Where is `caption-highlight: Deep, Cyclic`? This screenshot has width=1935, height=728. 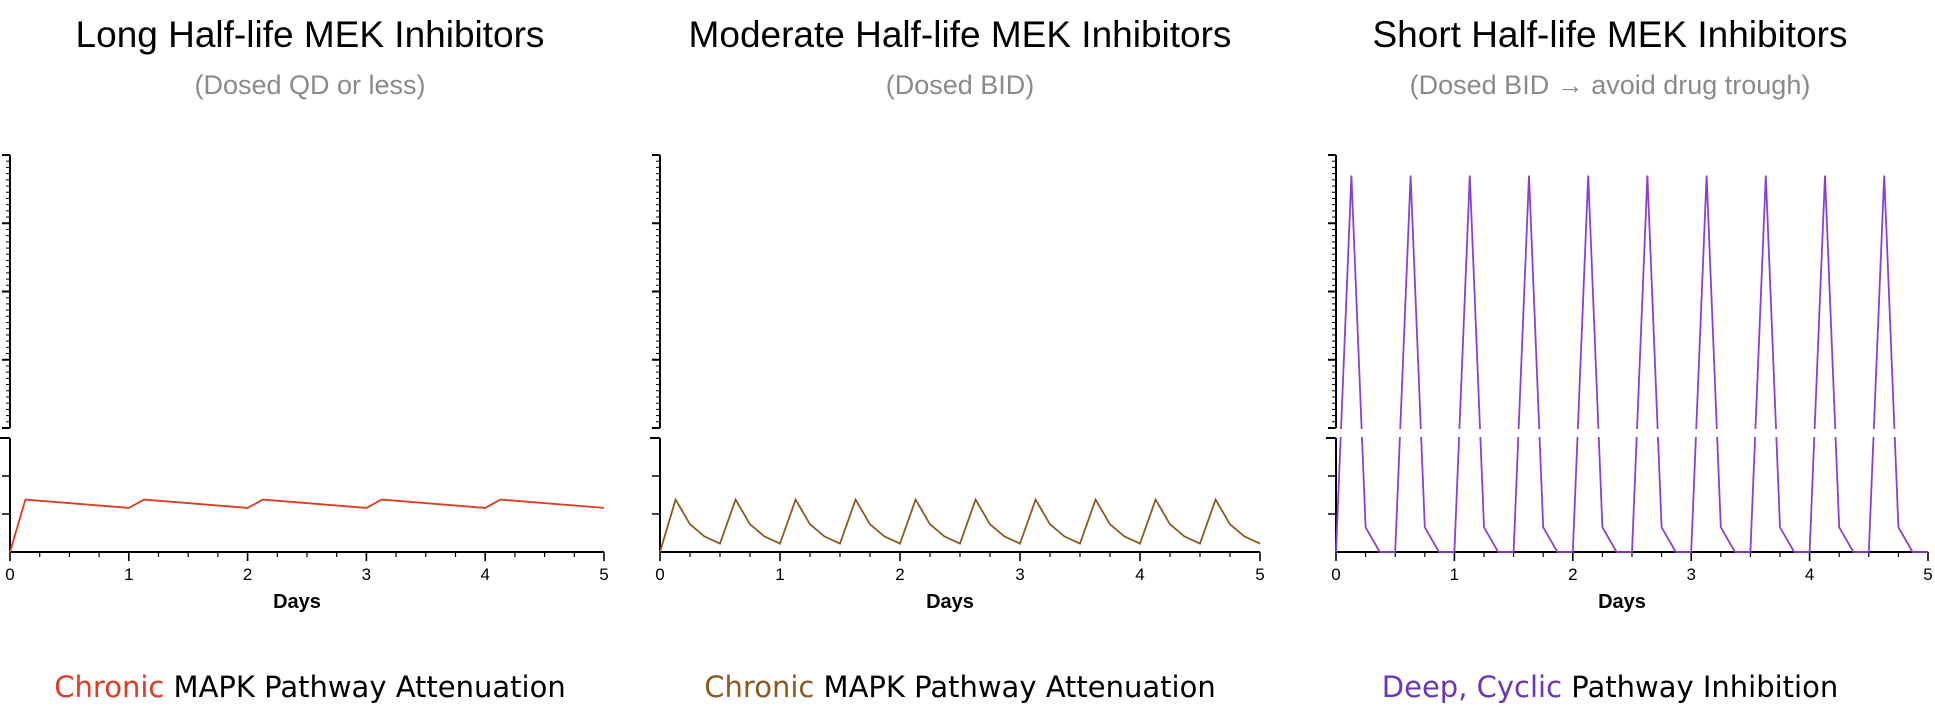
caption-highlight: Deep, Cyclic is located at coordinates (1472, 687).